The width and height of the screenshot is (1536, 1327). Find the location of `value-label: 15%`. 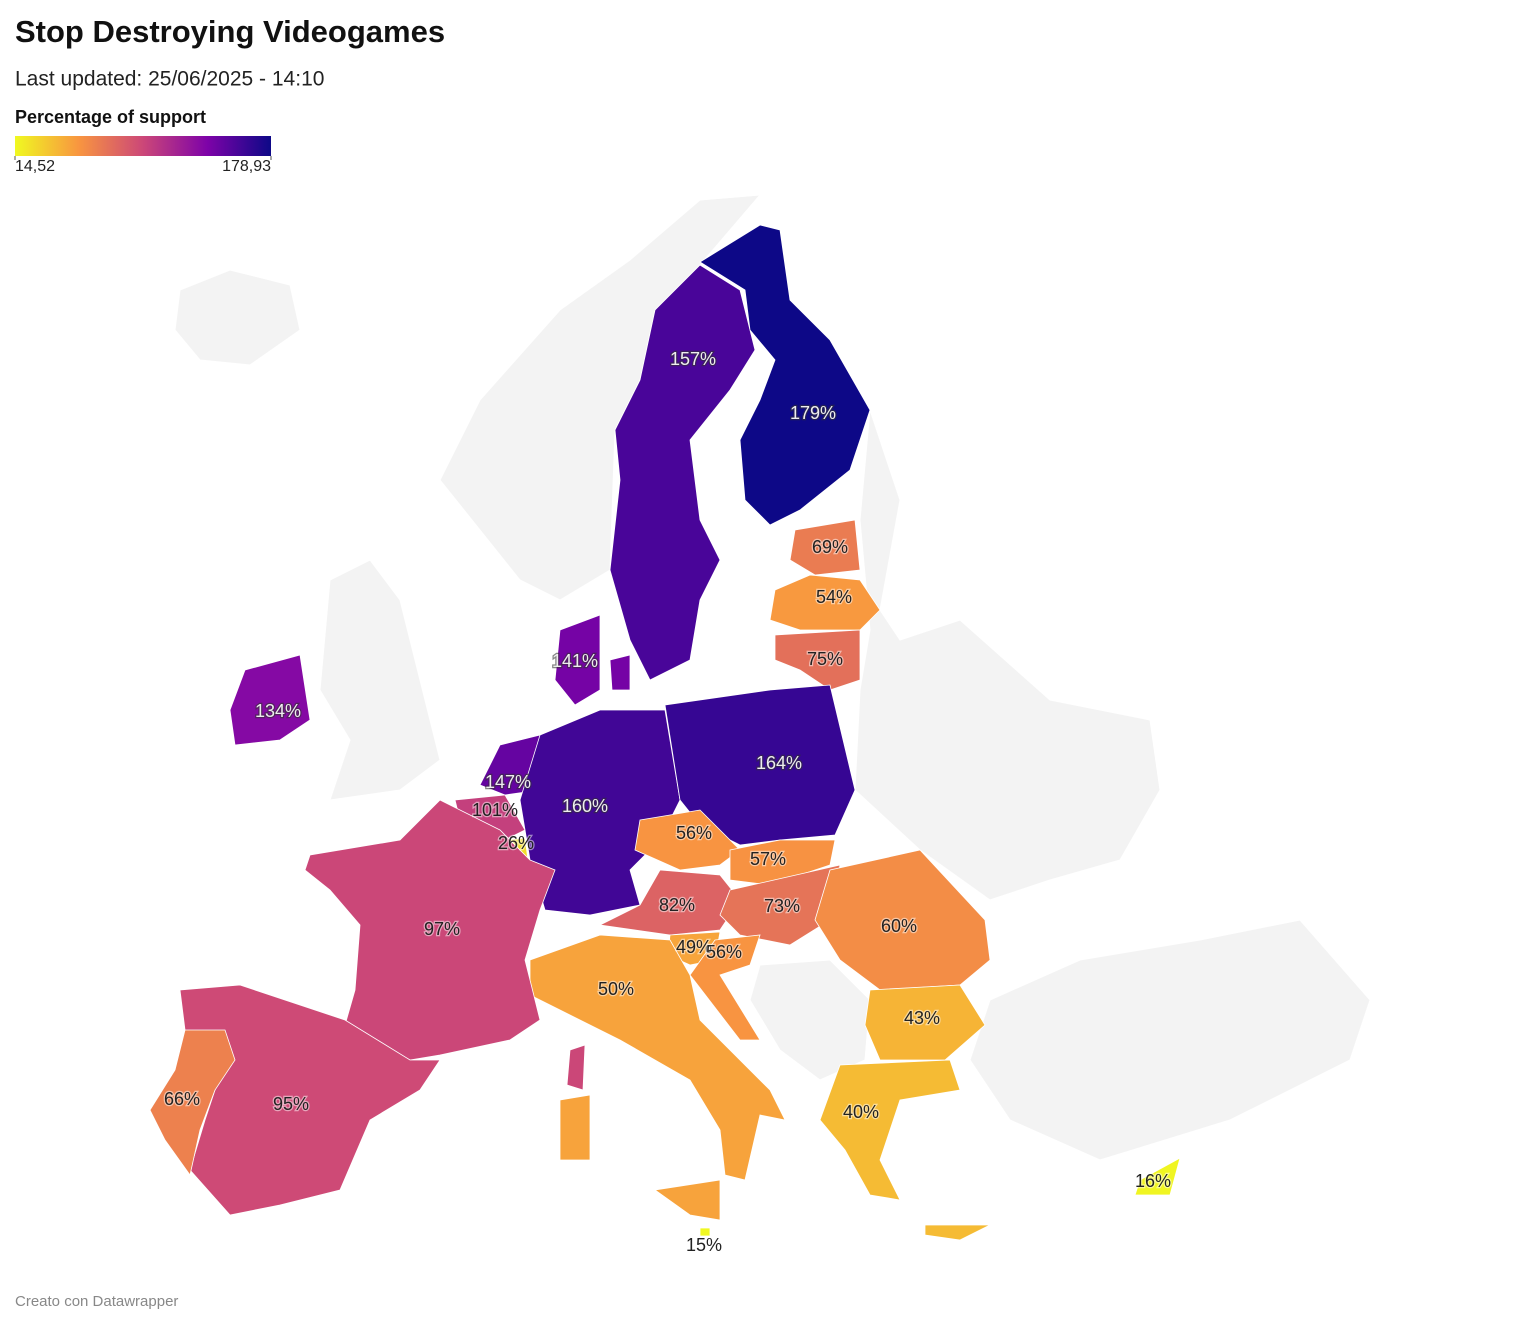

value-label: 15% is located at coordinates (704, 1245).